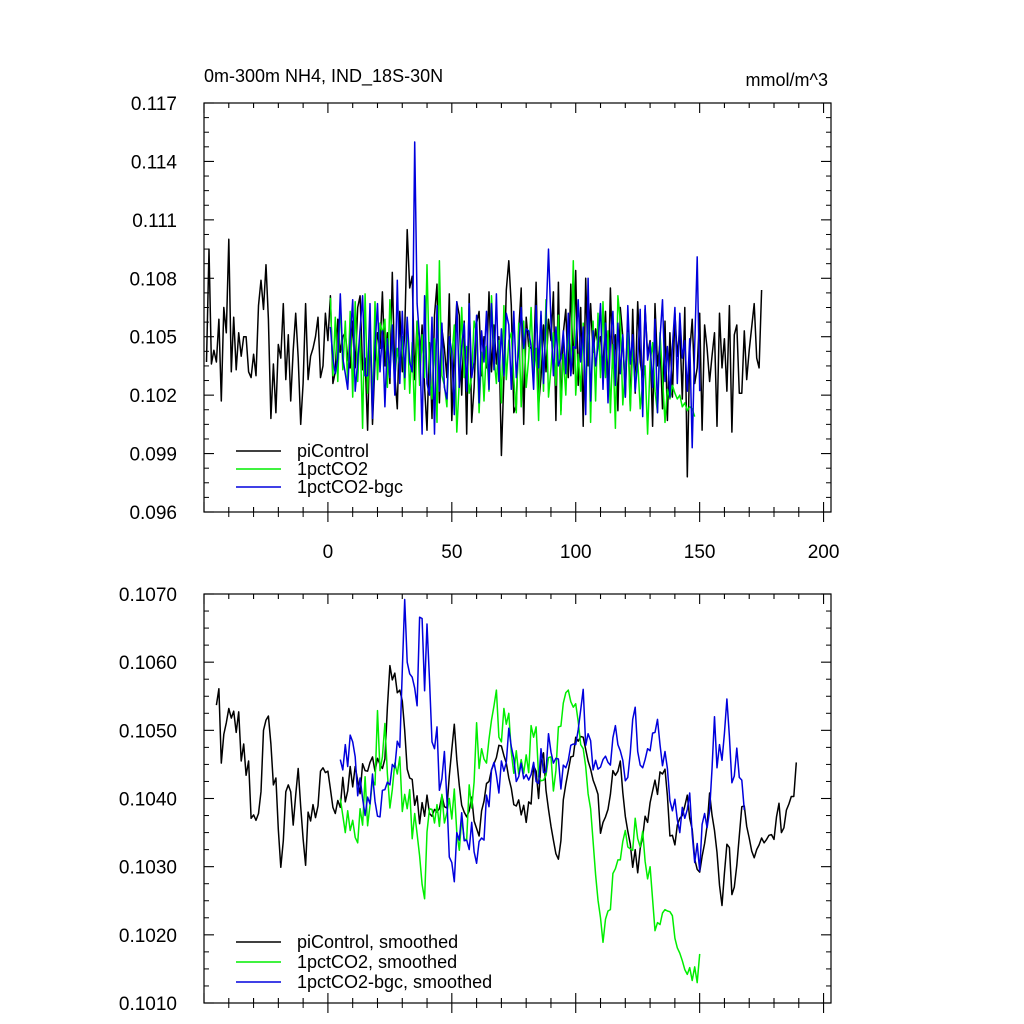 This screenshot has height=1024, width=1024. What do you see at coordinates (153, 513) in the screenshot?
I see `y-tick-label: 0.096` at bounding box center [153, 513].